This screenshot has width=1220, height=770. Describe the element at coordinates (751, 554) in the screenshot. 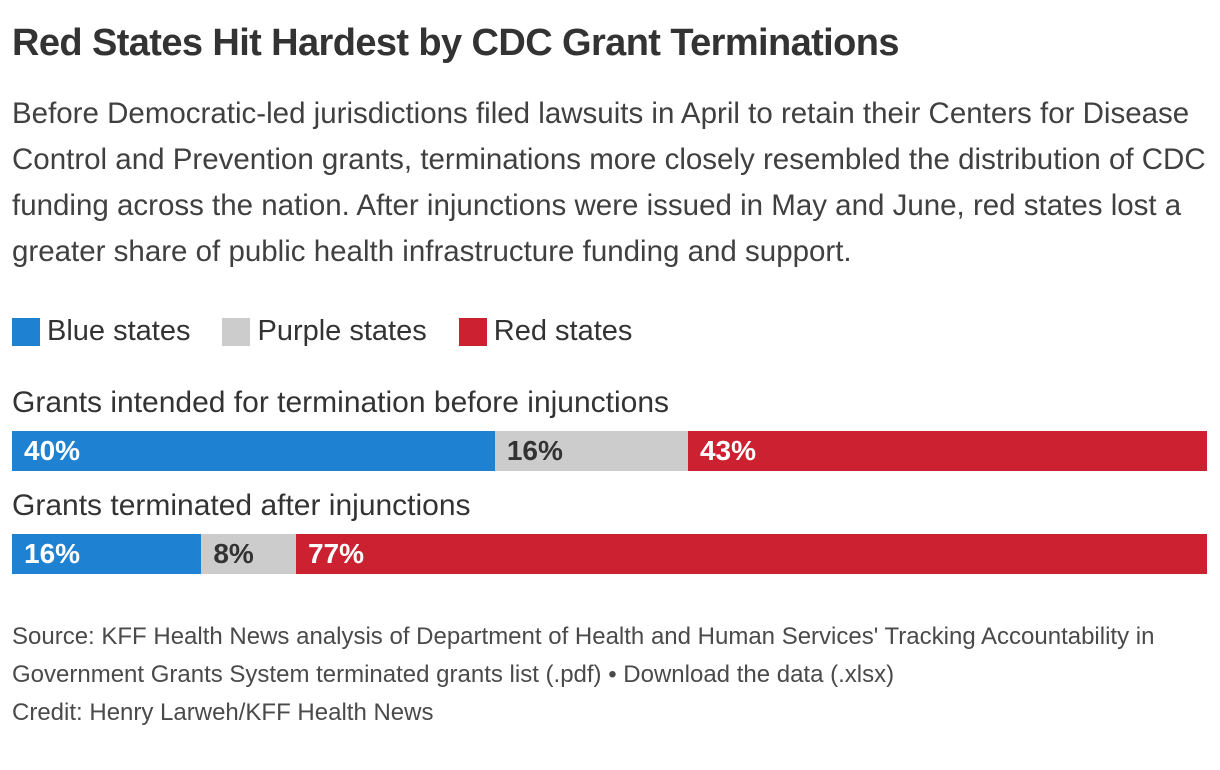

I see `bar-segment-red-states: 77%` at that location.